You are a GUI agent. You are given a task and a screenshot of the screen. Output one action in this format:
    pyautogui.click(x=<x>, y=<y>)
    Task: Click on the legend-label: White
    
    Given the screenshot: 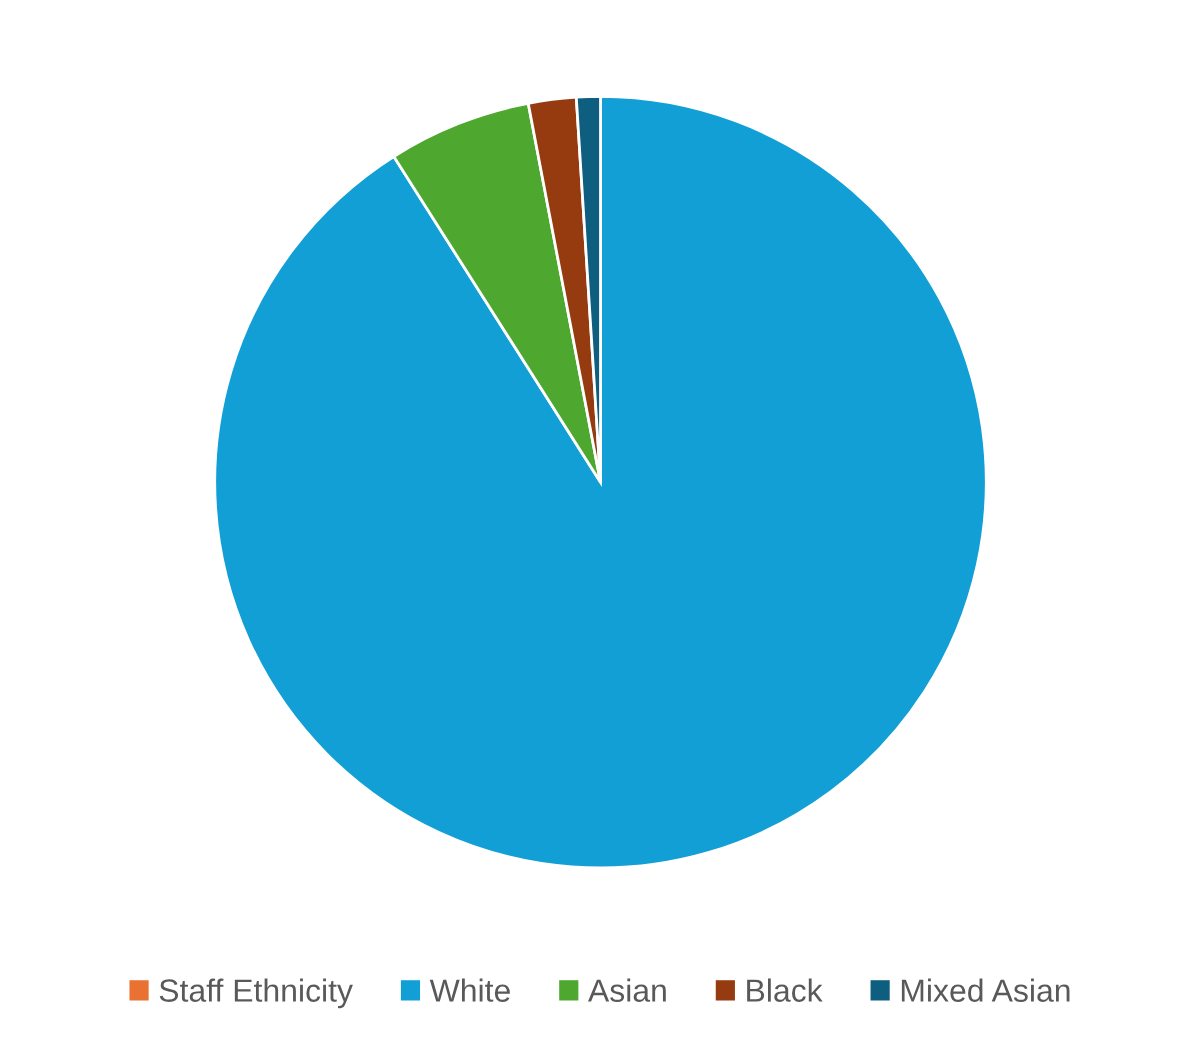 What is the action you would take?
    pyautogui.click(x=469, y=990)
    